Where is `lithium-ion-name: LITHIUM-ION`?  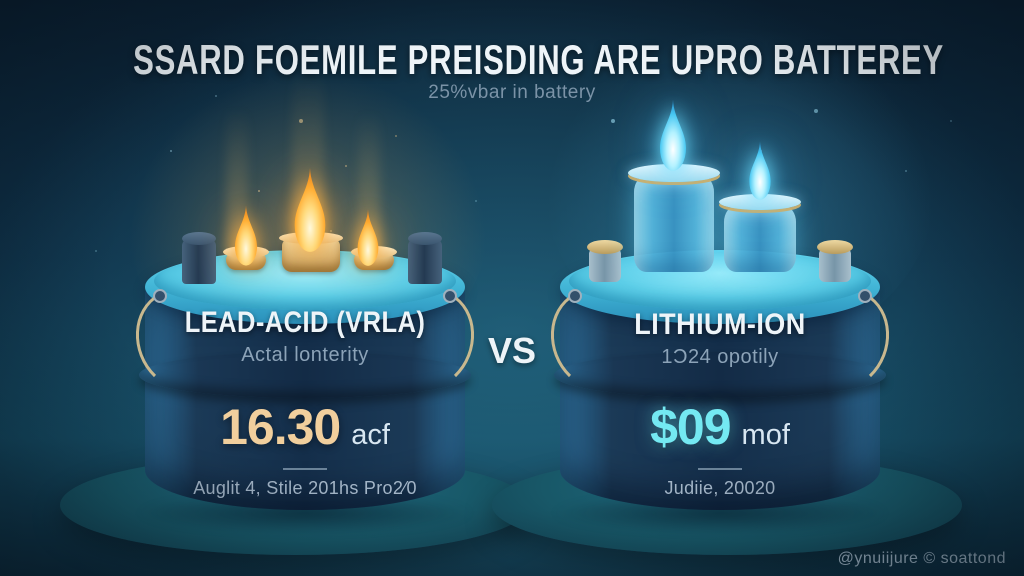
lithium-ion-name: LITHIUM-ION is located at coordinates (720, 324).